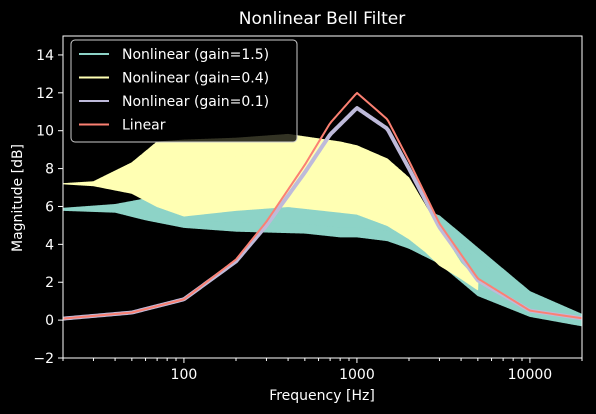 This screenshot has height=414, width=596. What do you see at coordinates (43, 359) in the screenshot?
I see `y-tick-label: −2` at bounding box center [43, 359].